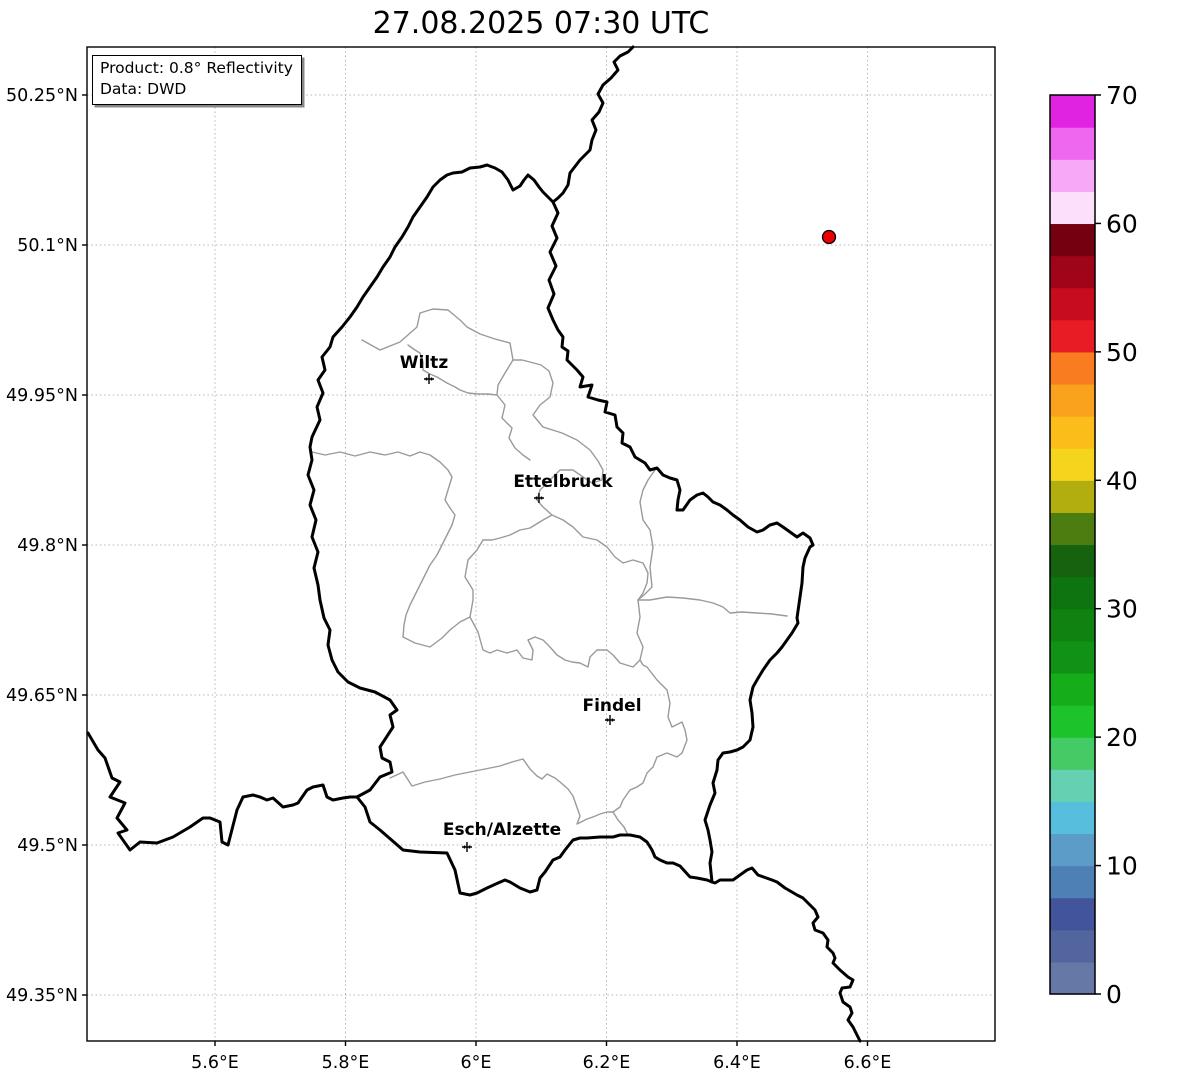 The height and width of the screenshot is (1081, 1184). I want to click on x-tick-label: 6.6°E, so click(868, 1063).